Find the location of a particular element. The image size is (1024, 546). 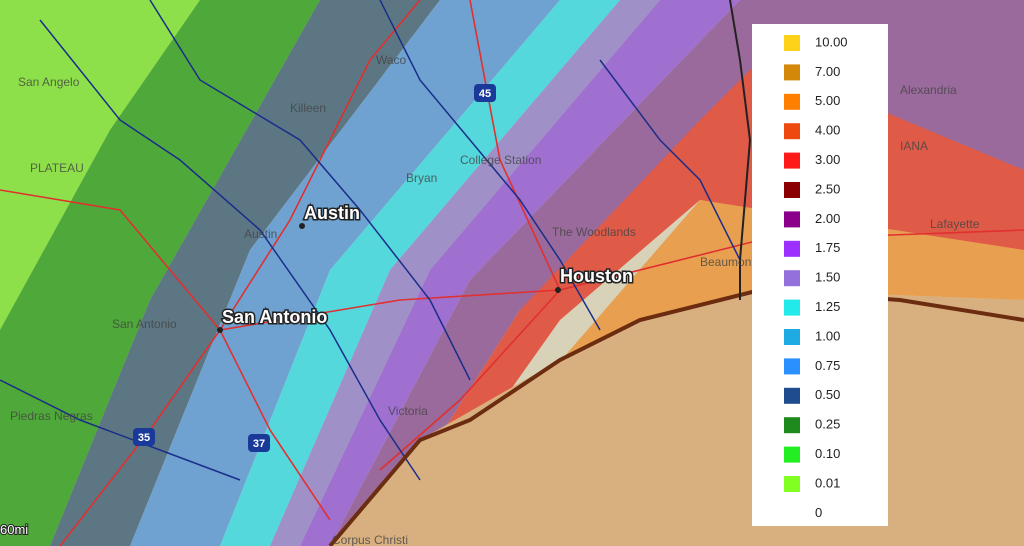

legend-label: 0.25 is located at coordinates (827, 424).